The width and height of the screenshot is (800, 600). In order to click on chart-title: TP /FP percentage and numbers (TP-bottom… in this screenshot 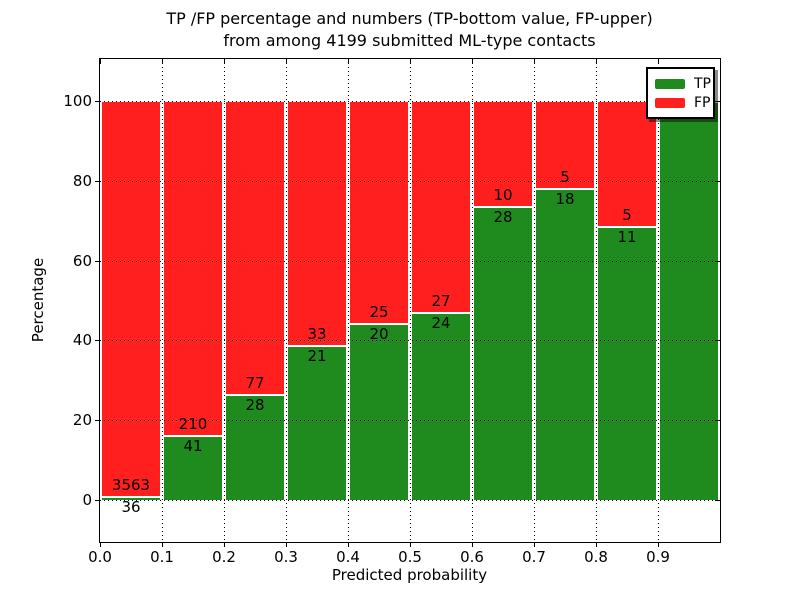, I will do `click(409, 30)`.